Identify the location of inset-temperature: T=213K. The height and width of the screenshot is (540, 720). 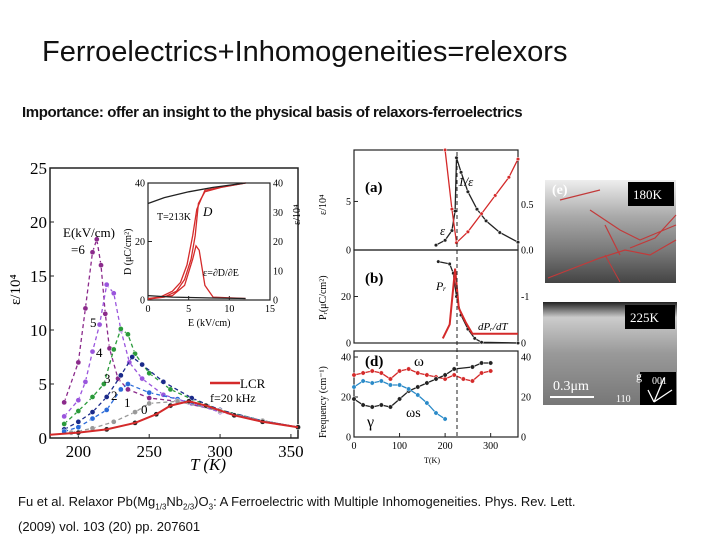
(174, 217).